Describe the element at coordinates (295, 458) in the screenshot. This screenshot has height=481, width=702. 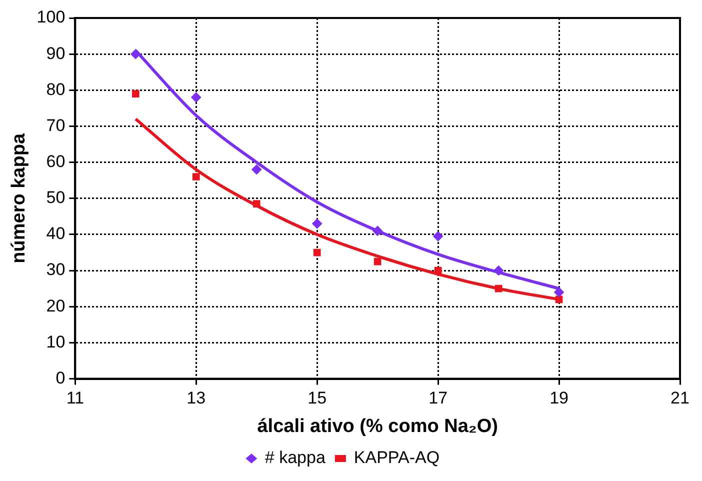
I see `legend-label: # kappa` at that location.